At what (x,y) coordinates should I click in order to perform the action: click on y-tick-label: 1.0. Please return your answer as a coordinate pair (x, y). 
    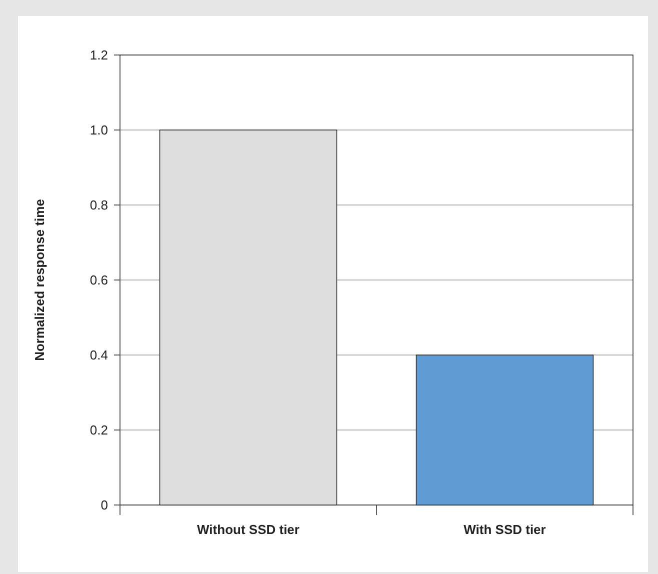
    Looking at the image, I should click on (99, 130).